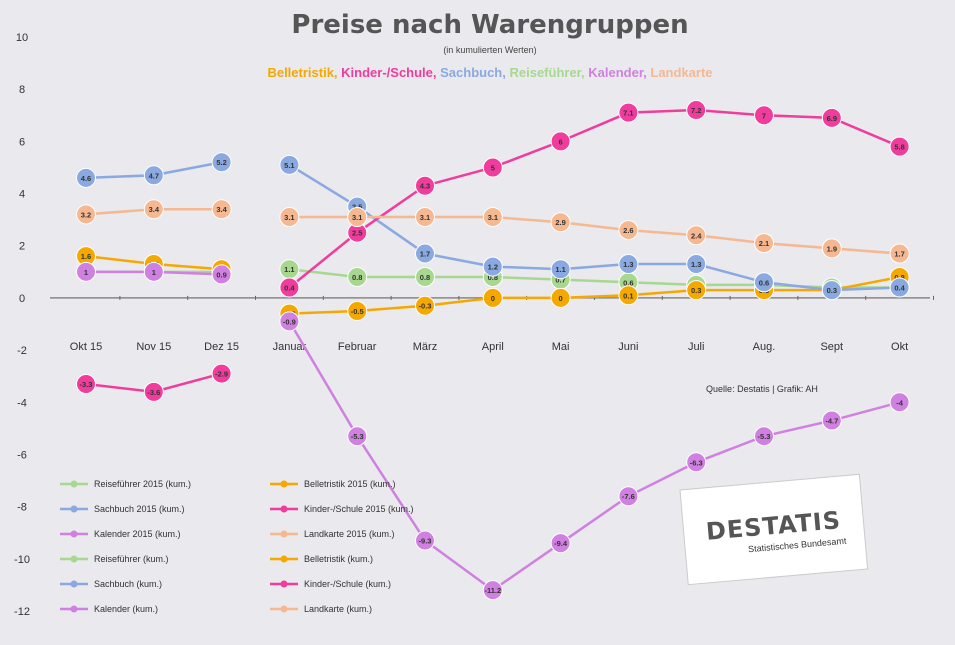 The height and width of the screenshot is (645, 955). What do you see at coordinates (560, 222) in the screenshot?
I see `data-label: 2.9` at bounding box center [560, 222].